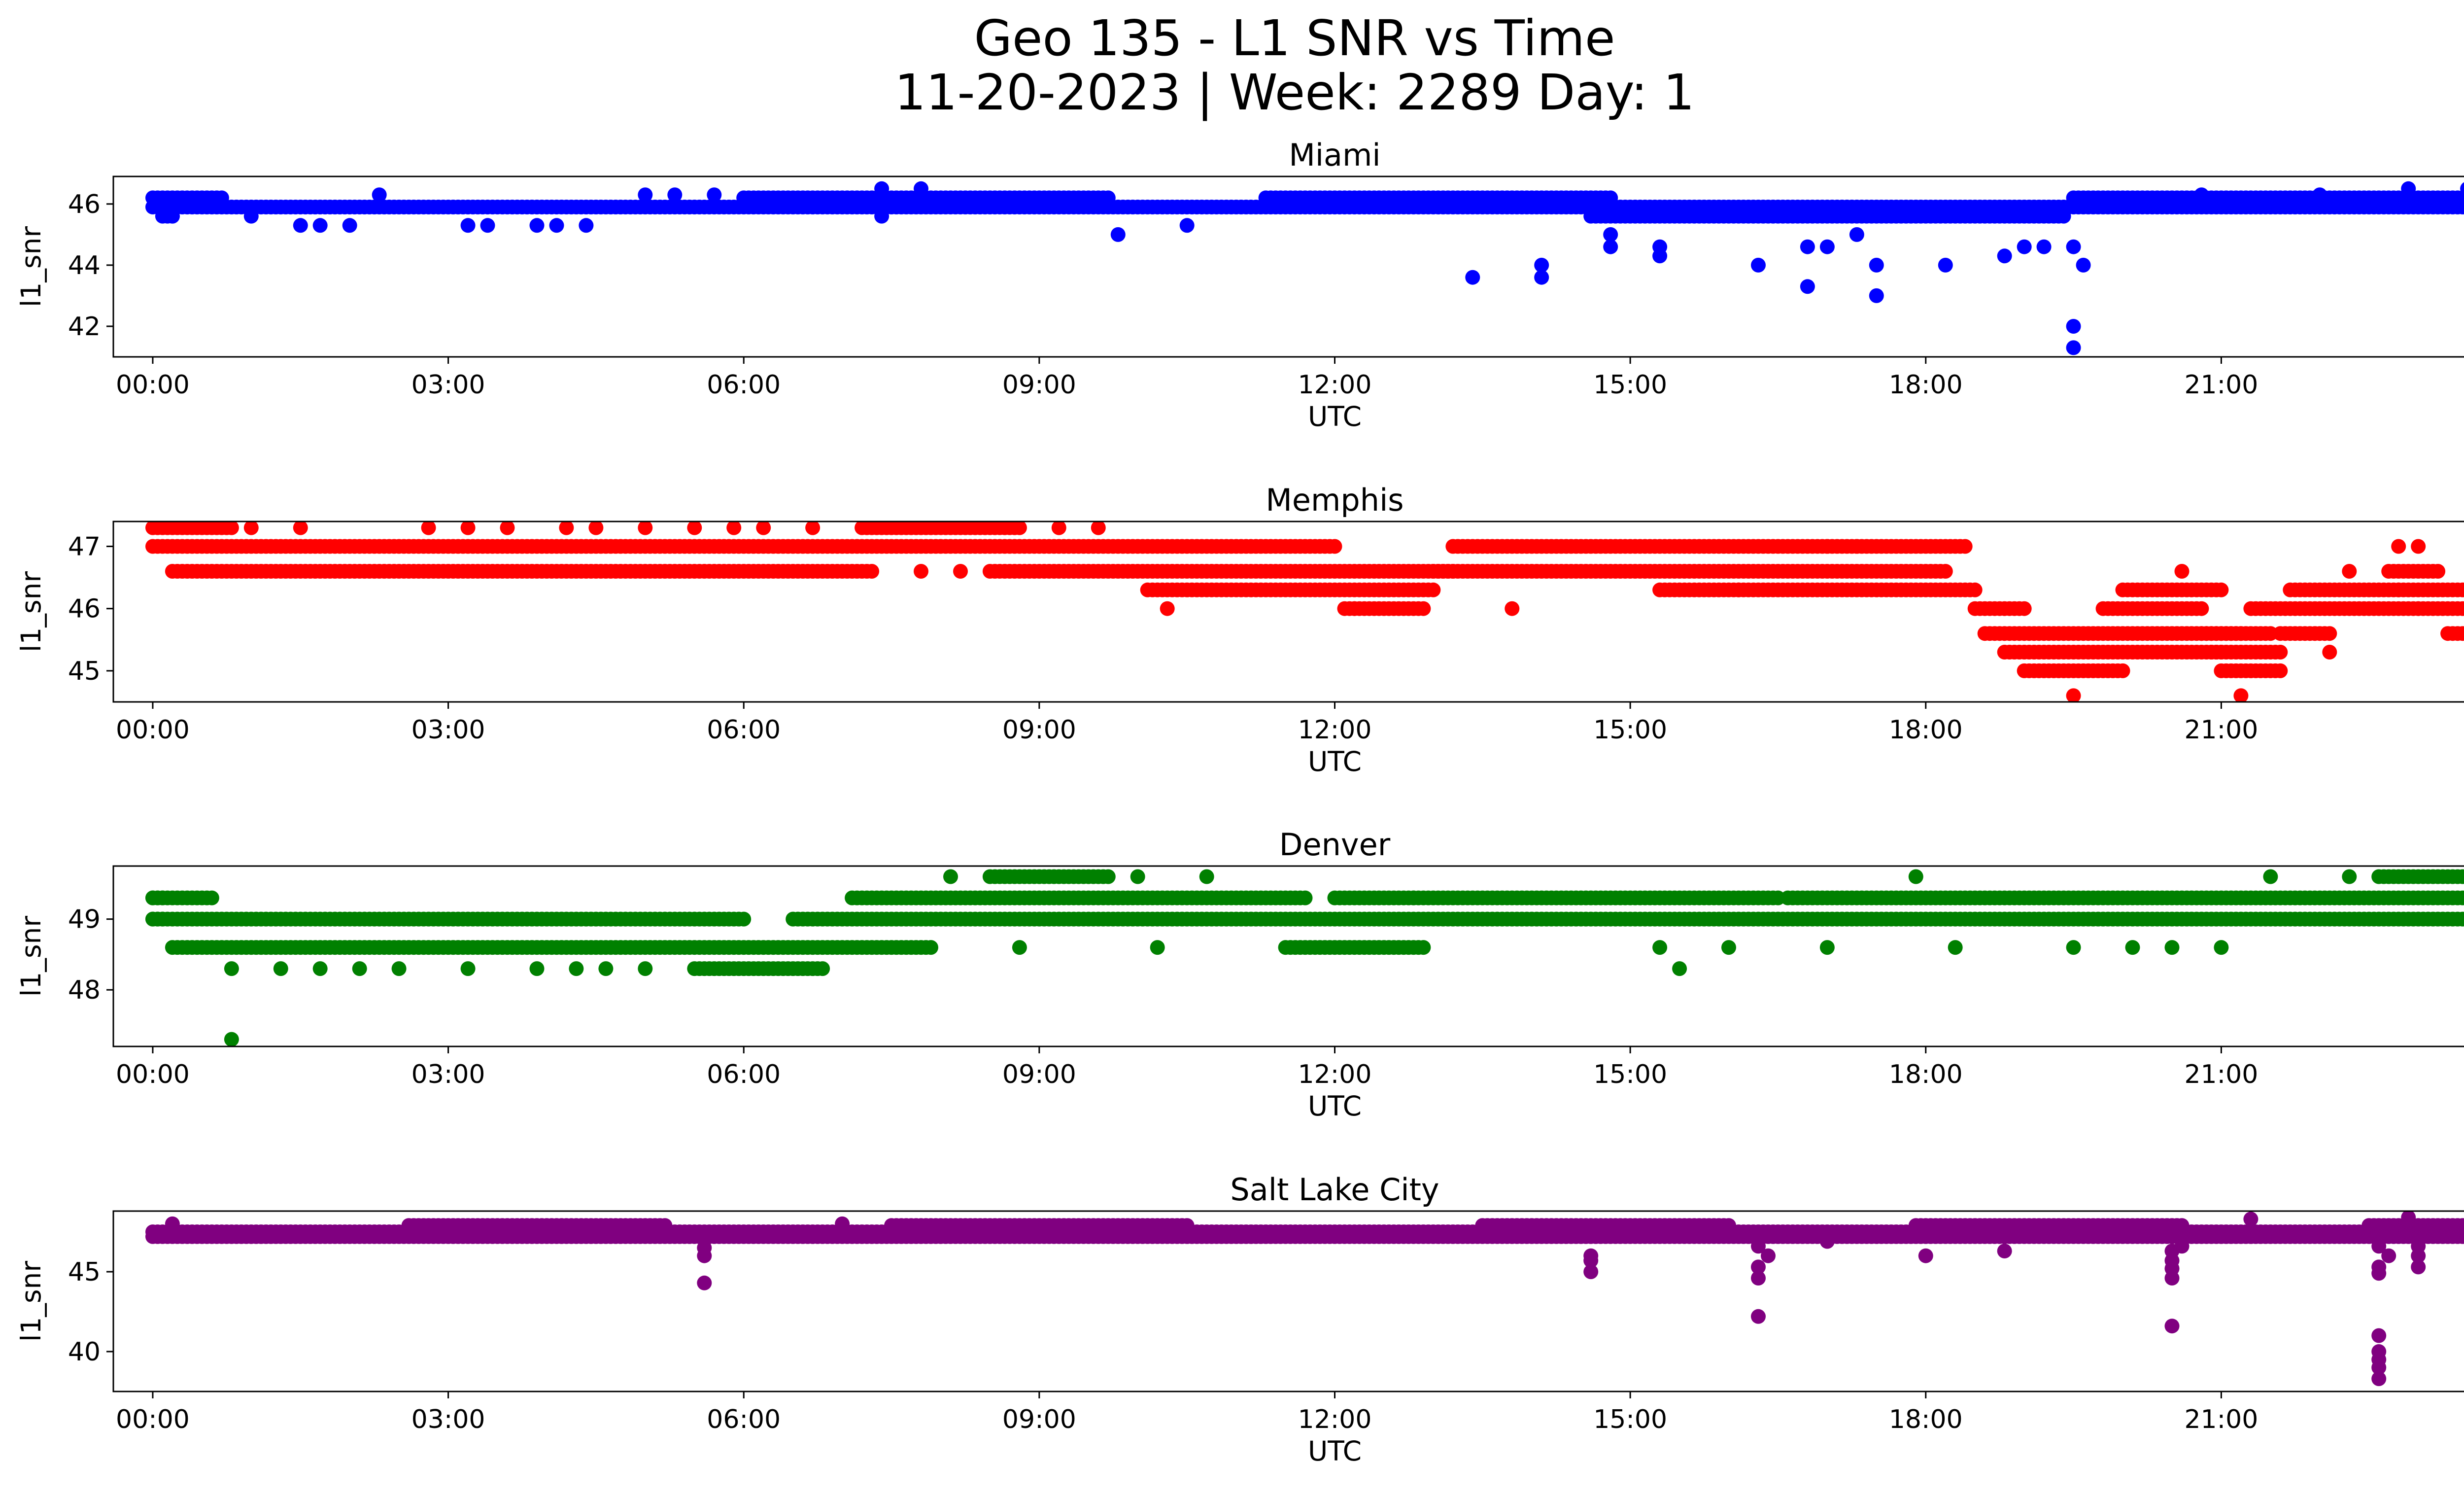  I want to click on y-tick-label: 40, so click(84, 1352).